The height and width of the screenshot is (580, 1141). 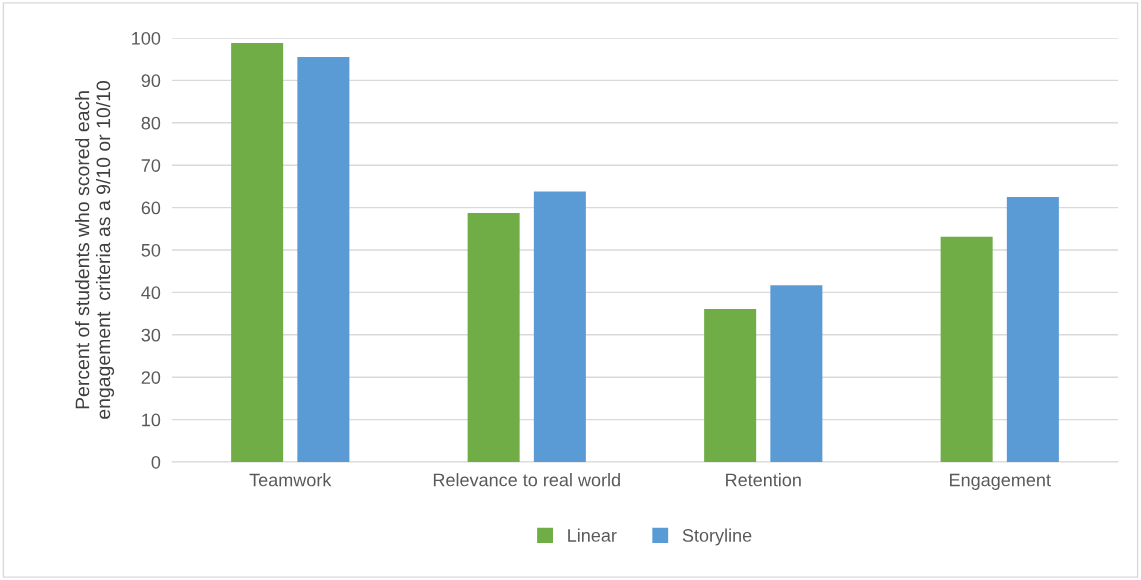 What do you see at coordinates (151, 250) in the screenshot?
I see `y-tick-label: 50` at bounding box center [151, 250].